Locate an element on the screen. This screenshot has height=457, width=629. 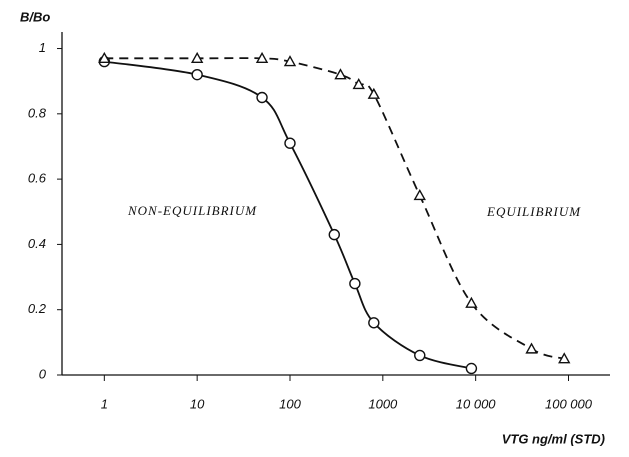
y-tick-label: 0.2 is located at coordinates (37, 308).